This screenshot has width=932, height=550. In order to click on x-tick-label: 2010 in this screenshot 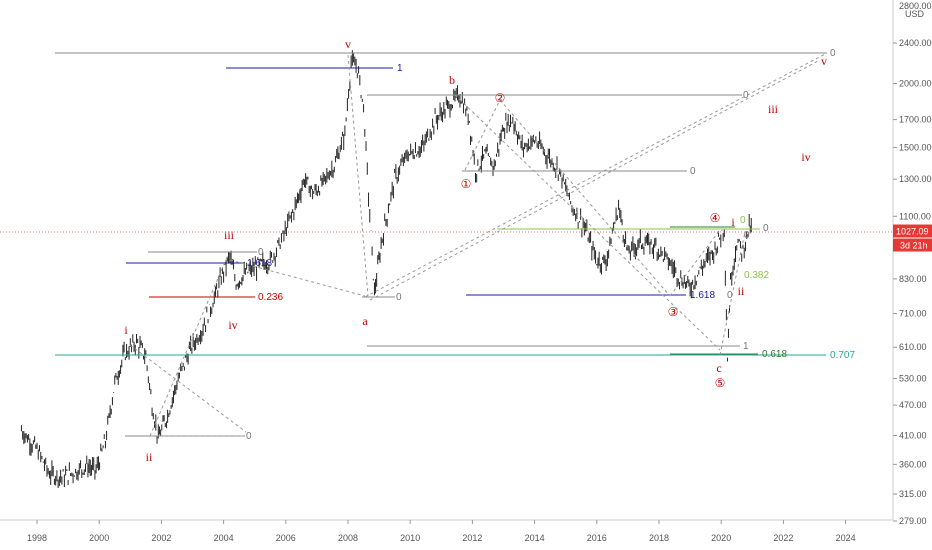, I will do `click(410, 538)`.